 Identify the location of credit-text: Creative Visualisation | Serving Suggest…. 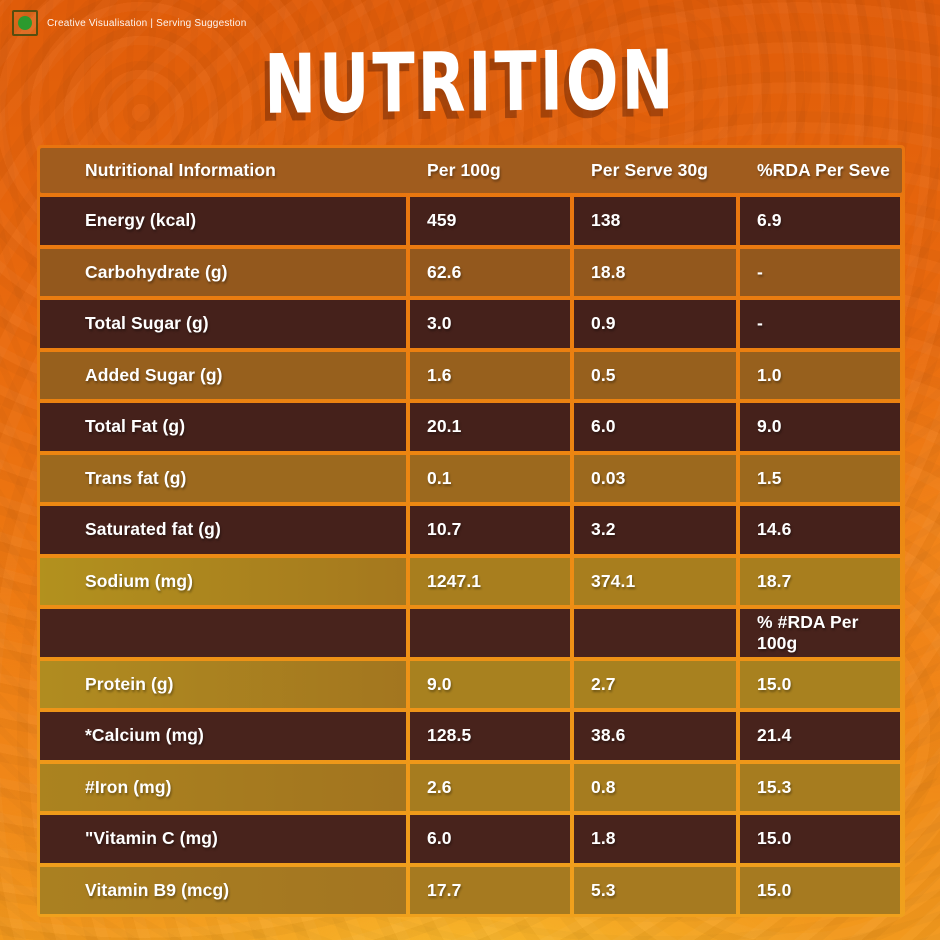
(147, 23).